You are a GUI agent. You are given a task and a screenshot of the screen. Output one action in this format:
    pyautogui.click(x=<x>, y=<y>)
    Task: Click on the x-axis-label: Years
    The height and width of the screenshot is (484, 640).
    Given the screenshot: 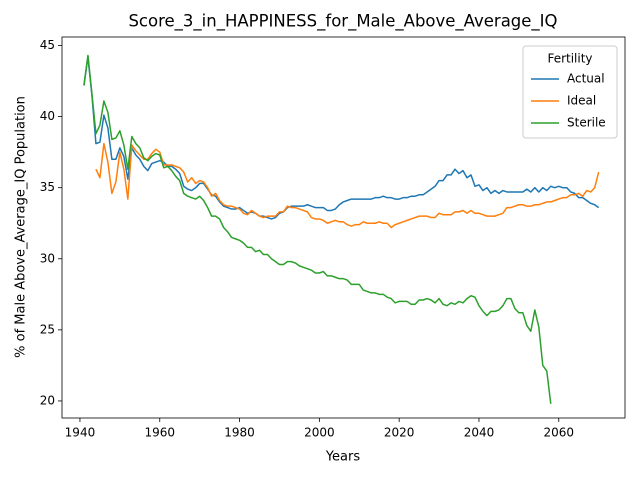 What is the action you would take?
    pyautogui.click(x=343, y=457)
    